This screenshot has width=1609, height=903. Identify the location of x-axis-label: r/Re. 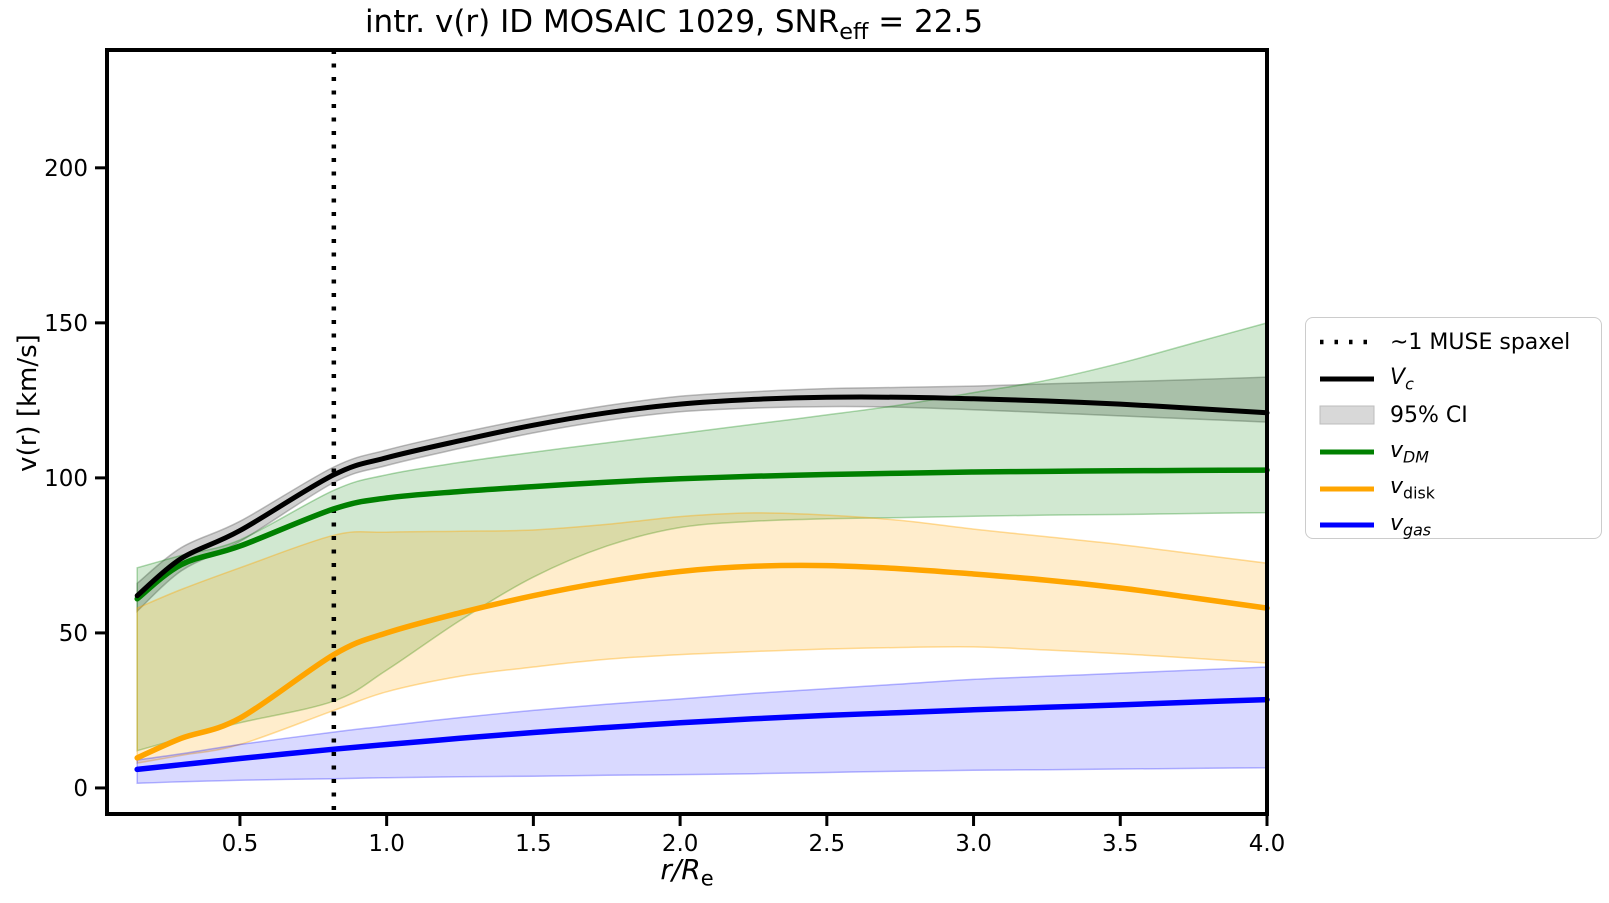
(686, 872).